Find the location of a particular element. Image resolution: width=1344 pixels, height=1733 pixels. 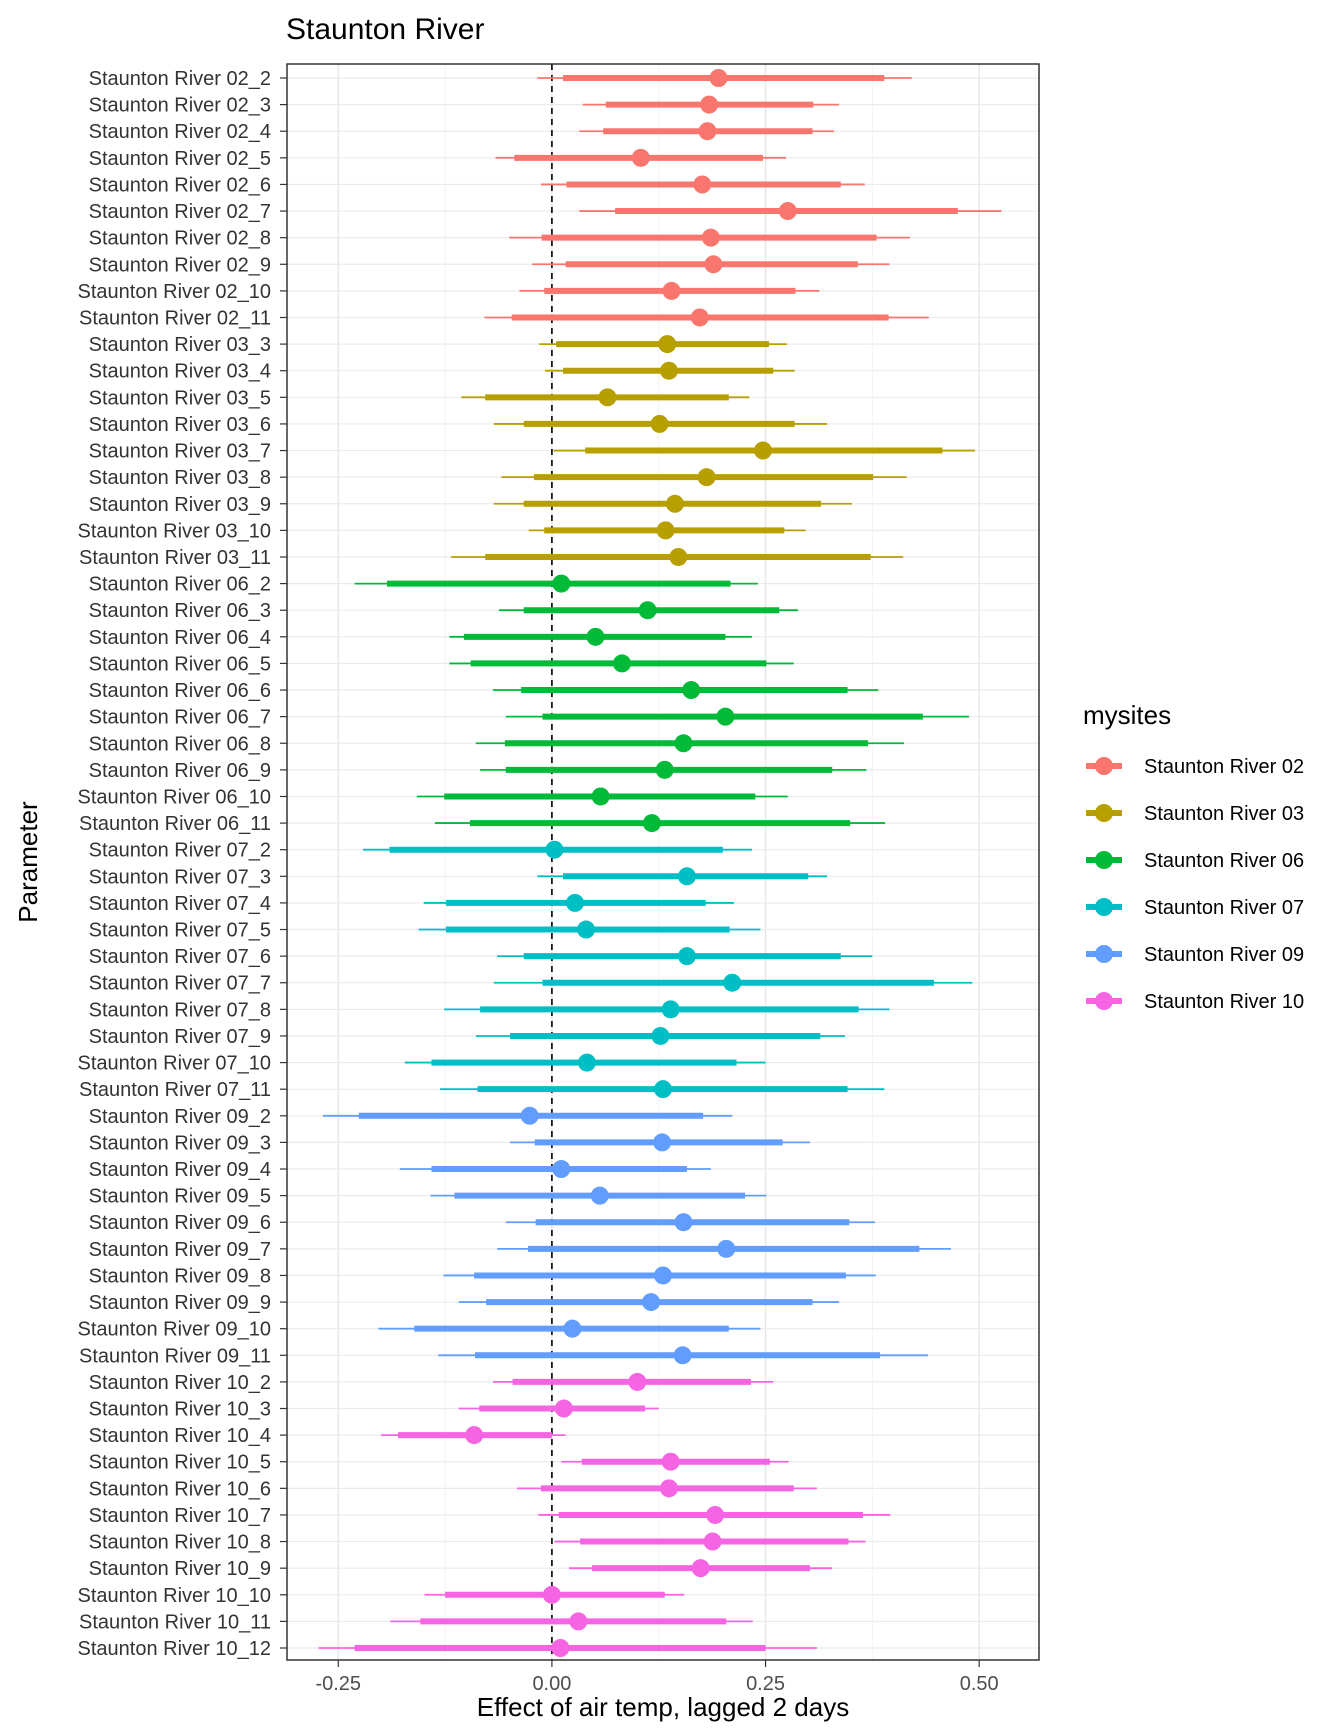

y-tick-label: Staunton River 06_8 is located at coordinates (180, 744).